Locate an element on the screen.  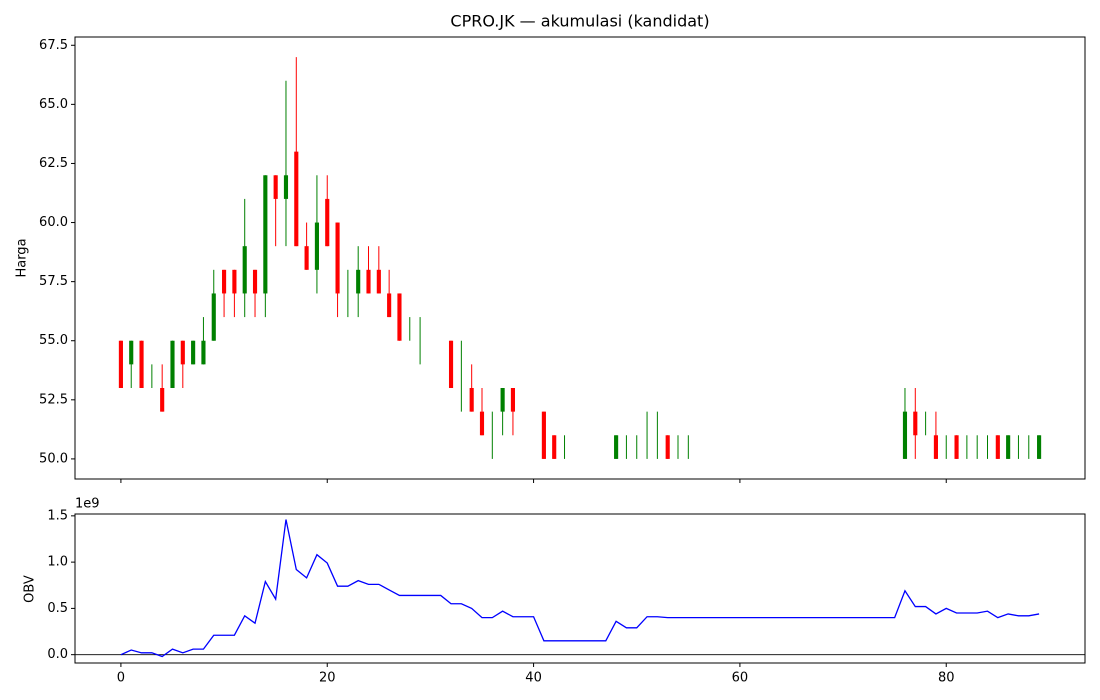
y-tick-label: 0.0 is located at coordinates (57, 654).